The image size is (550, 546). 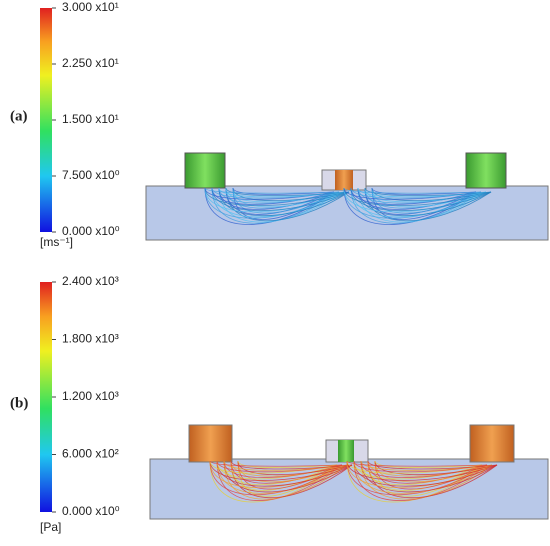 What do you see at coordinates (91, 175) in the screenshot?
I see `tick-label: 7.500 x10⁰` at bounding box center [91, 175].